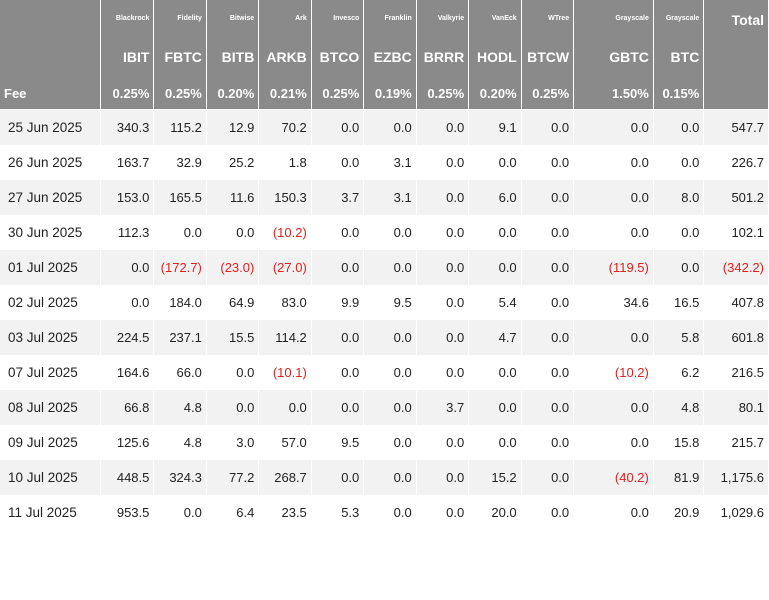 This screenshot has width=769, height=600. Describe the element at coordinates (233, 93) in the screenshot. I see `fee-cell: 0.20%` at that location.